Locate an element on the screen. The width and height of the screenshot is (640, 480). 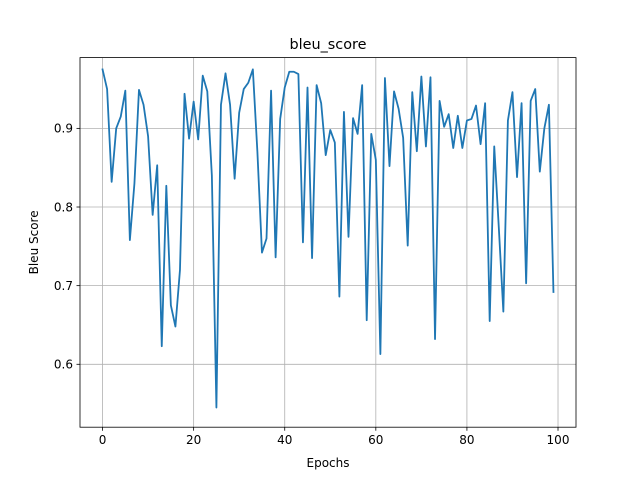
x-tick-label: 60 is located at coordinates (375, 440).